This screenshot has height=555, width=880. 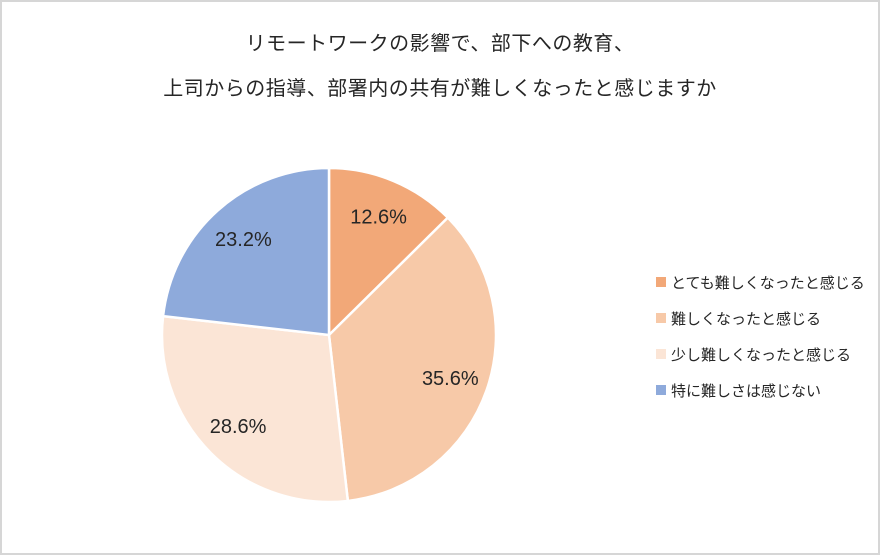 I want to click on legend-item-2: 難しくなったと感じる, so click(x=760, y=318).